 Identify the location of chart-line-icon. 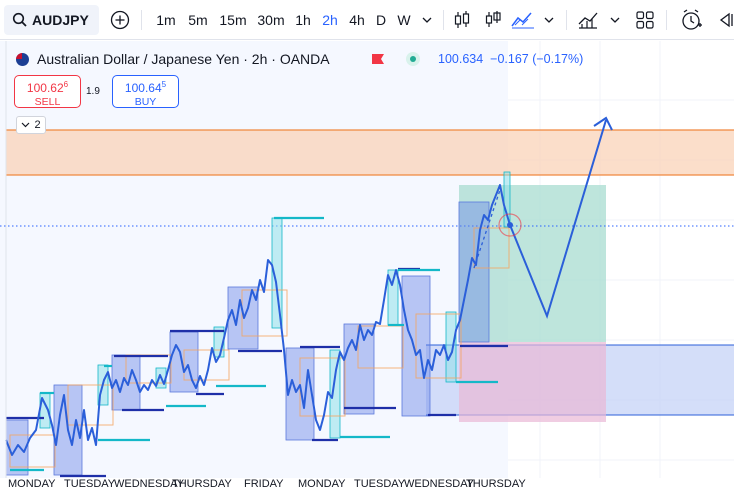
(588, 20).